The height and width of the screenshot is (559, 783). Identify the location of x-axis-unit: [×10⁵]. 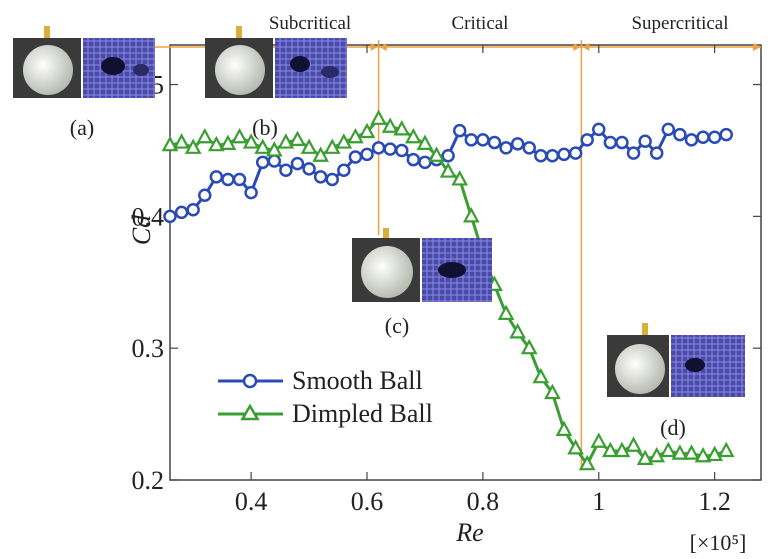
(718, 542).